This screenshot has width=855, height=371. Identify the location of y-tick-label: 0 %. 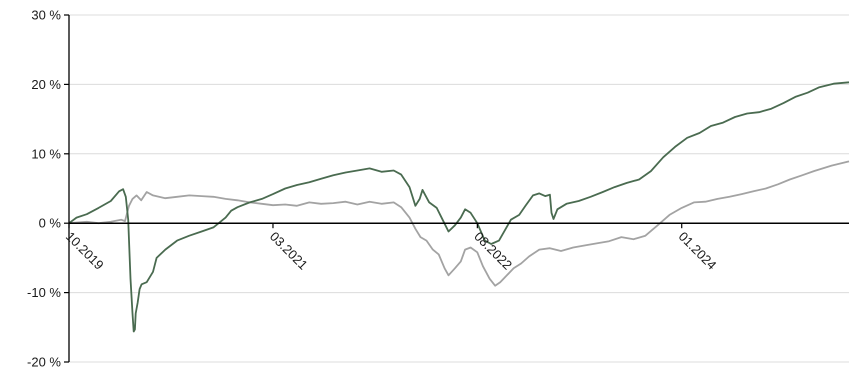
(50, 223).